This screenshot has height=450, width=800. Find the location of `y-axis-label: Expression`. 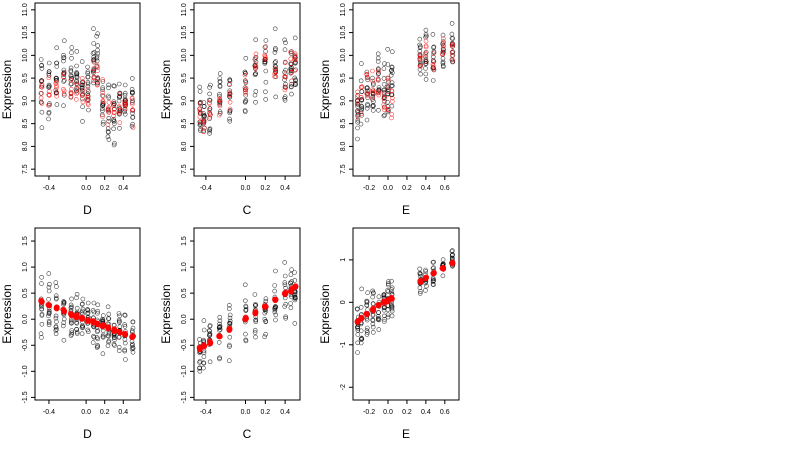

y-axis-label: Expression is located at coordinates (7, 313).